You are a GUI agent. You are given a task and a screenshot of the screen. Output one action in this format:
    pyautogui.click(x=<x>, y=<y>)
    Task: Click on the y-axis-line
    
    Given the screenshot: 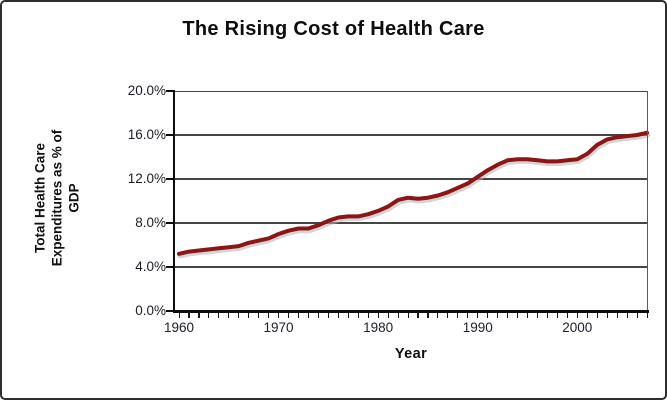 What is the action you would take?
    pyautogui.click(x=174, y=201)
    